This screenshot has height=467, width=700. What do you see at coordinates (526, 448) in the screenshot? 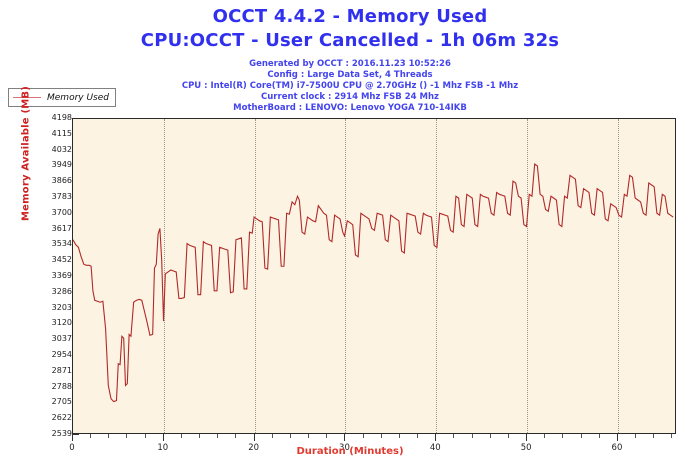
I see `x-tick-label-50: 50` at bounding box center [526, 448].